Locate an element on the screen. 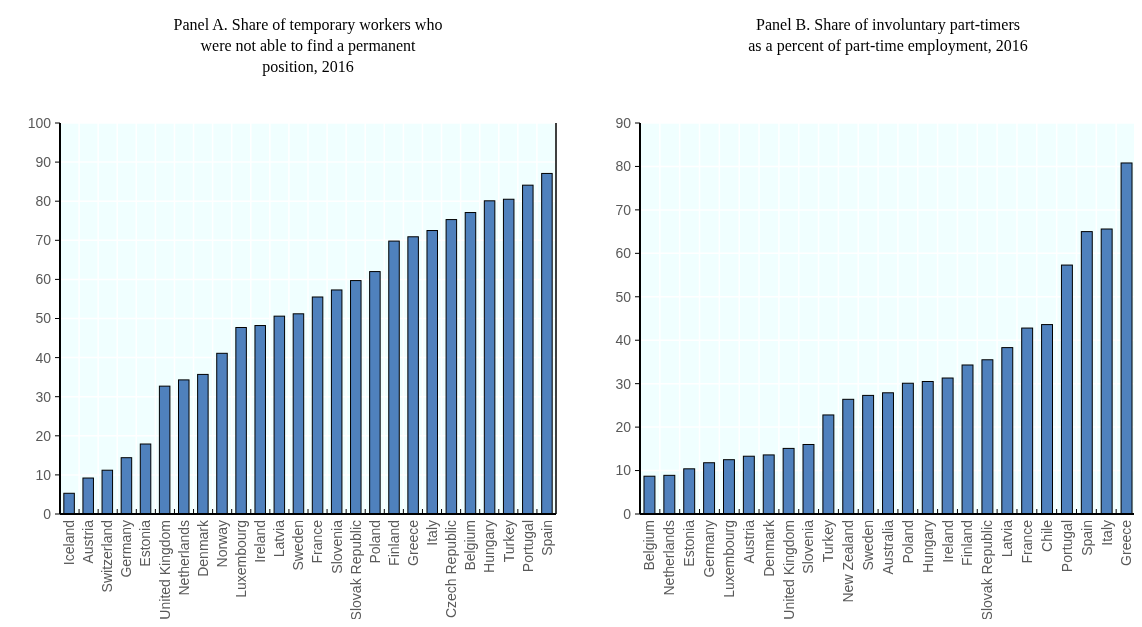 Image resolution: width=1142 pixels, height=627 pixels. x-tick-label: Chile is located at coordinates (1046, 535).